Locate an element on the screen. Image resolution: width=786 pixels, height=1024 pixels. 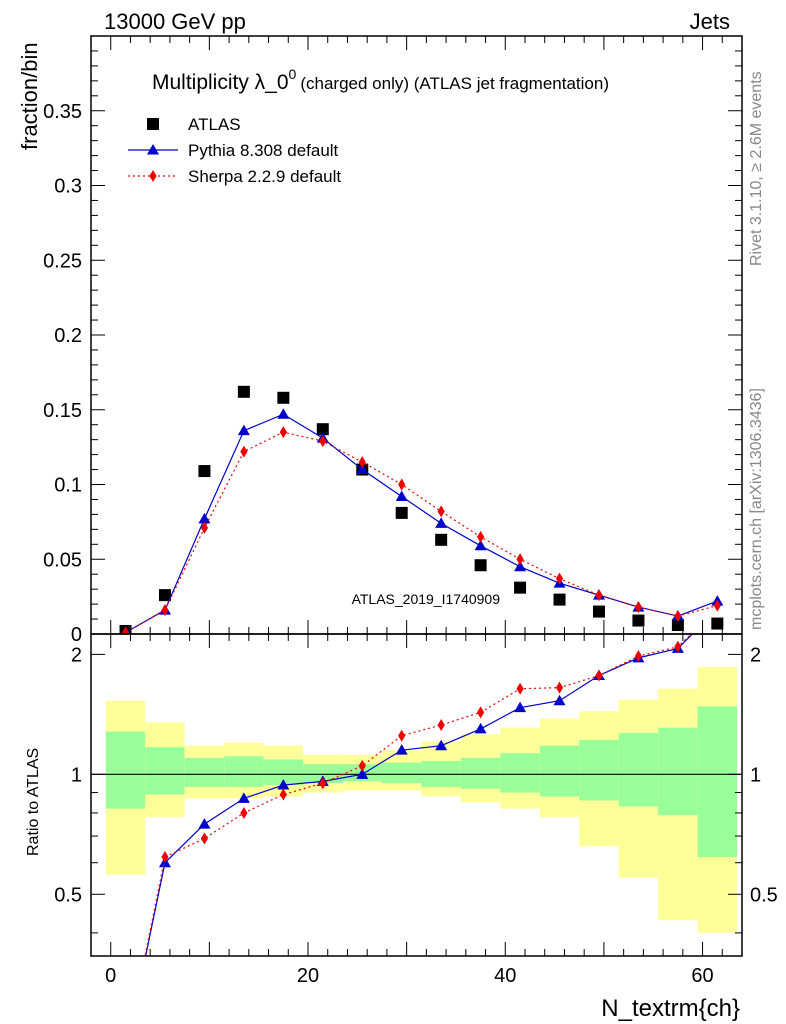
x-tick-label: 0 is located at coordinates (110, 976).